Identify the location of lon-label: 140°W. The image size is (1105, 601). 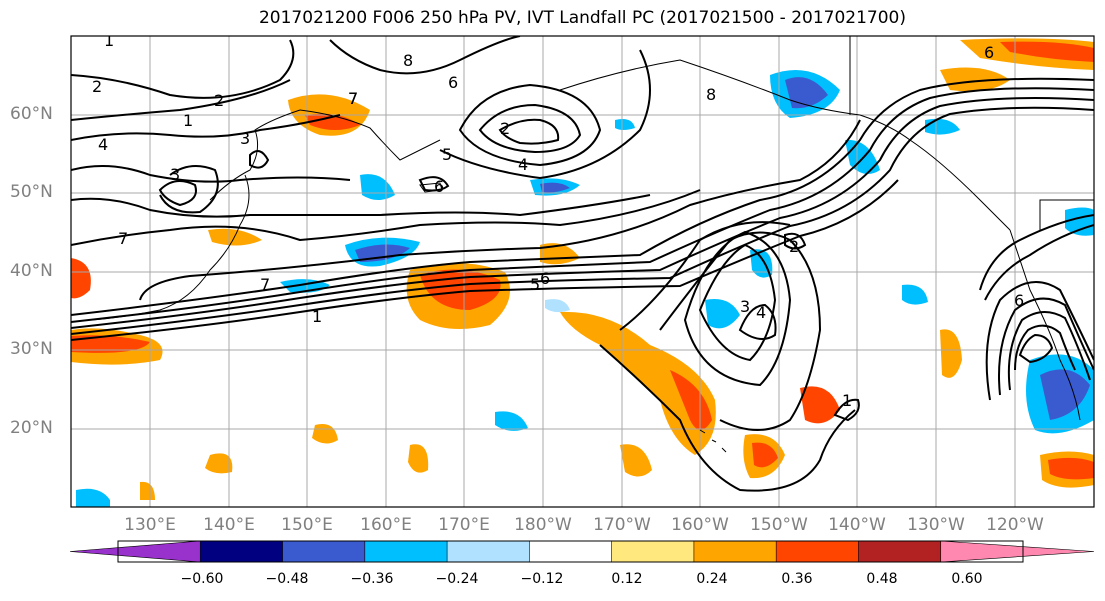
(857, 525).